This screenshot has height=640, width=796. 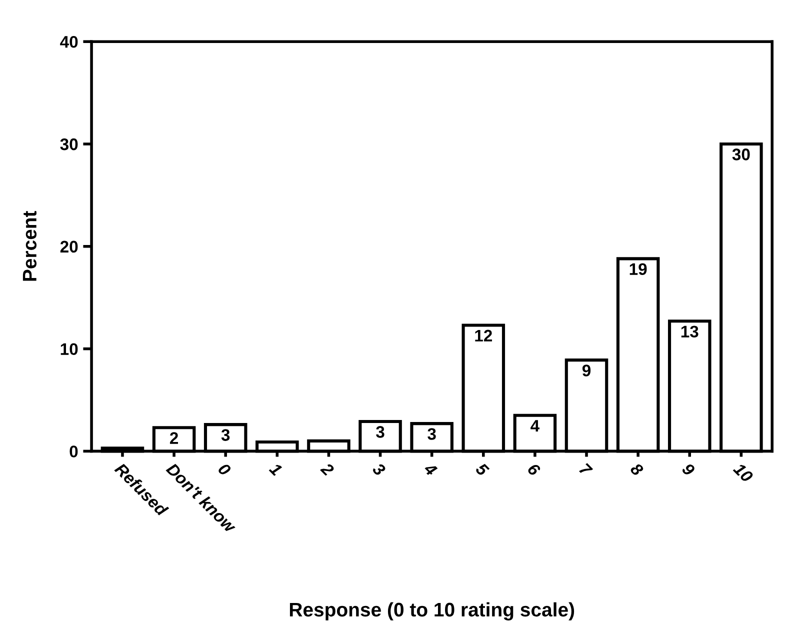 What do you see at coordinates (638, 269) in the screenshot?
I see `data-label: 19` at bounding box center [638, 269].